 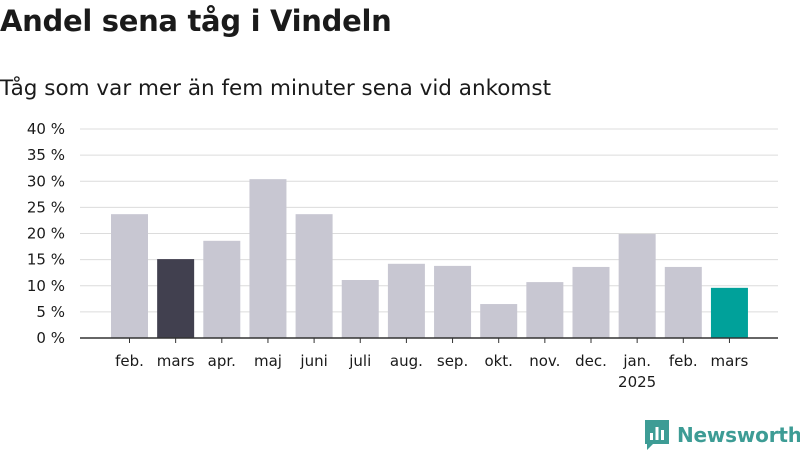 What do you see at coordinates (313, 361) in the screenshot?
I see `x-tick-label: juni` at bounding box center [313, 361].